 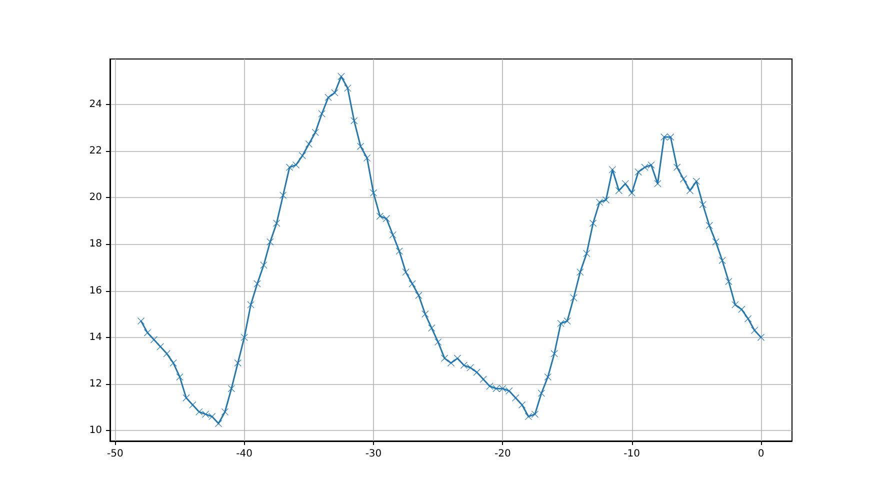 I want to click on y-tick-label: 20, so click(x=95, y=198).